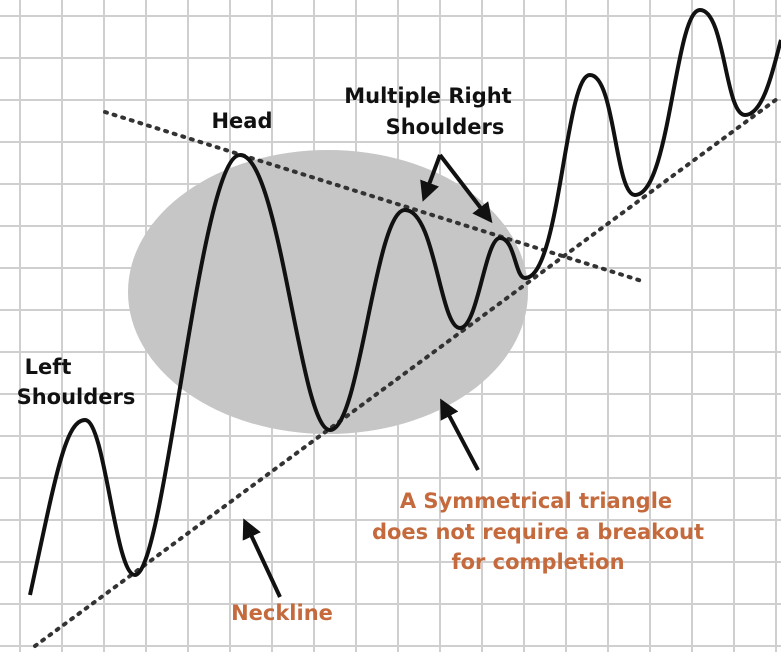  I want to click on left-shoulders-label: Left, so click(48, 367).